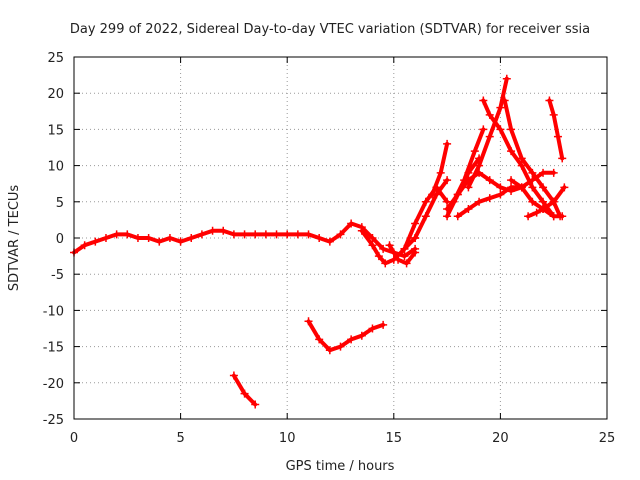 The image size is (640, 480). I want to click on y-tick-label: -5, so click(57, 275).